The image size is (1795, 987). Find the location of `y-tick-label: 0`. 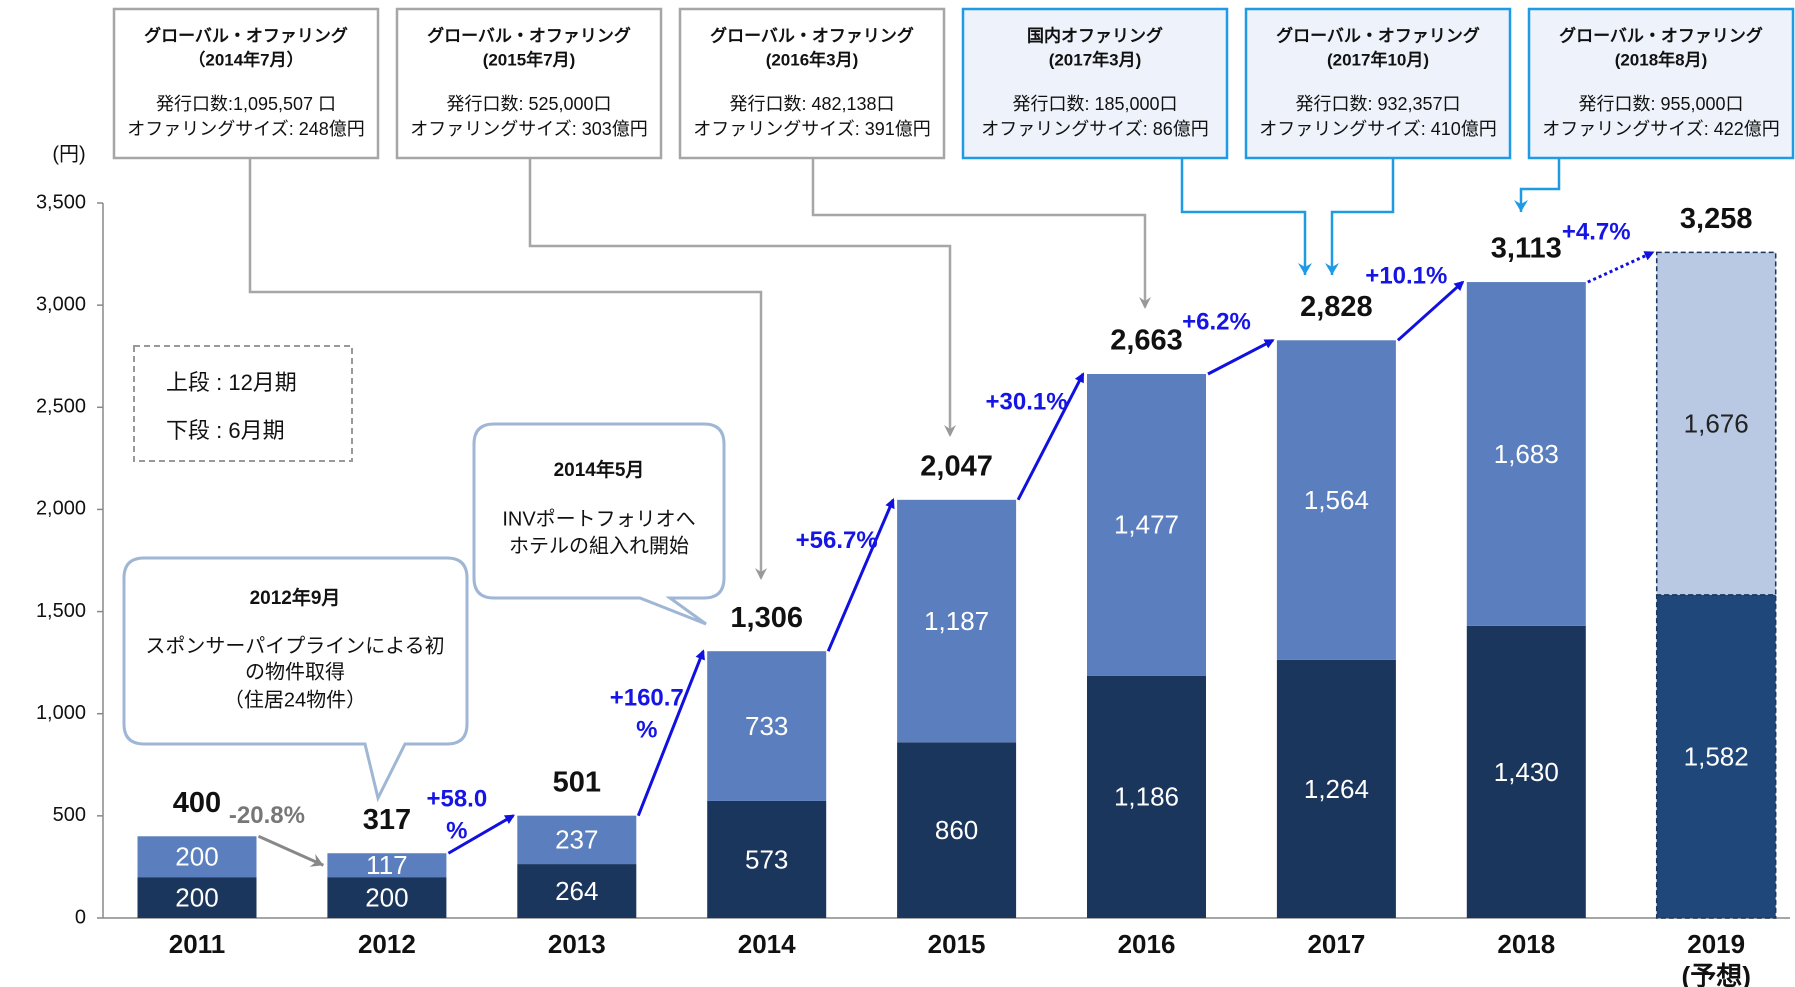

y-tick-label: 0 is located at coordinates (80, 917).